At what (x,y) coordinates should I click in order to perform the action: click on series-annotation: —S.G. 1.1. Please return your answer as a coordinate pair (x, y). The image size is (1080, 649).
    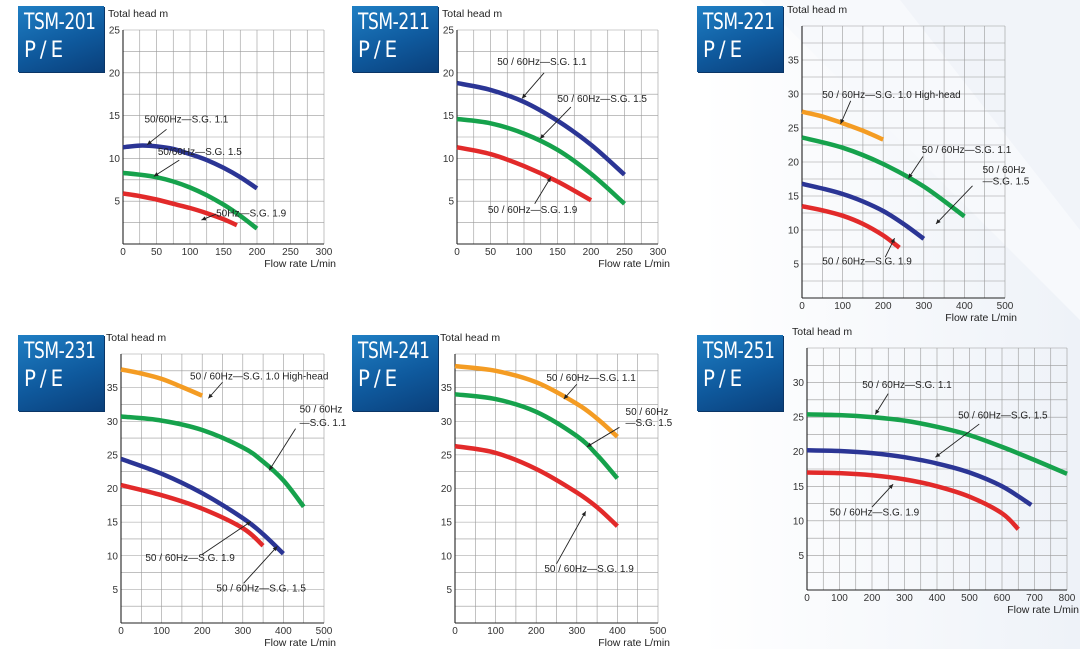
    Looking at the image, I should click on (323, 423).